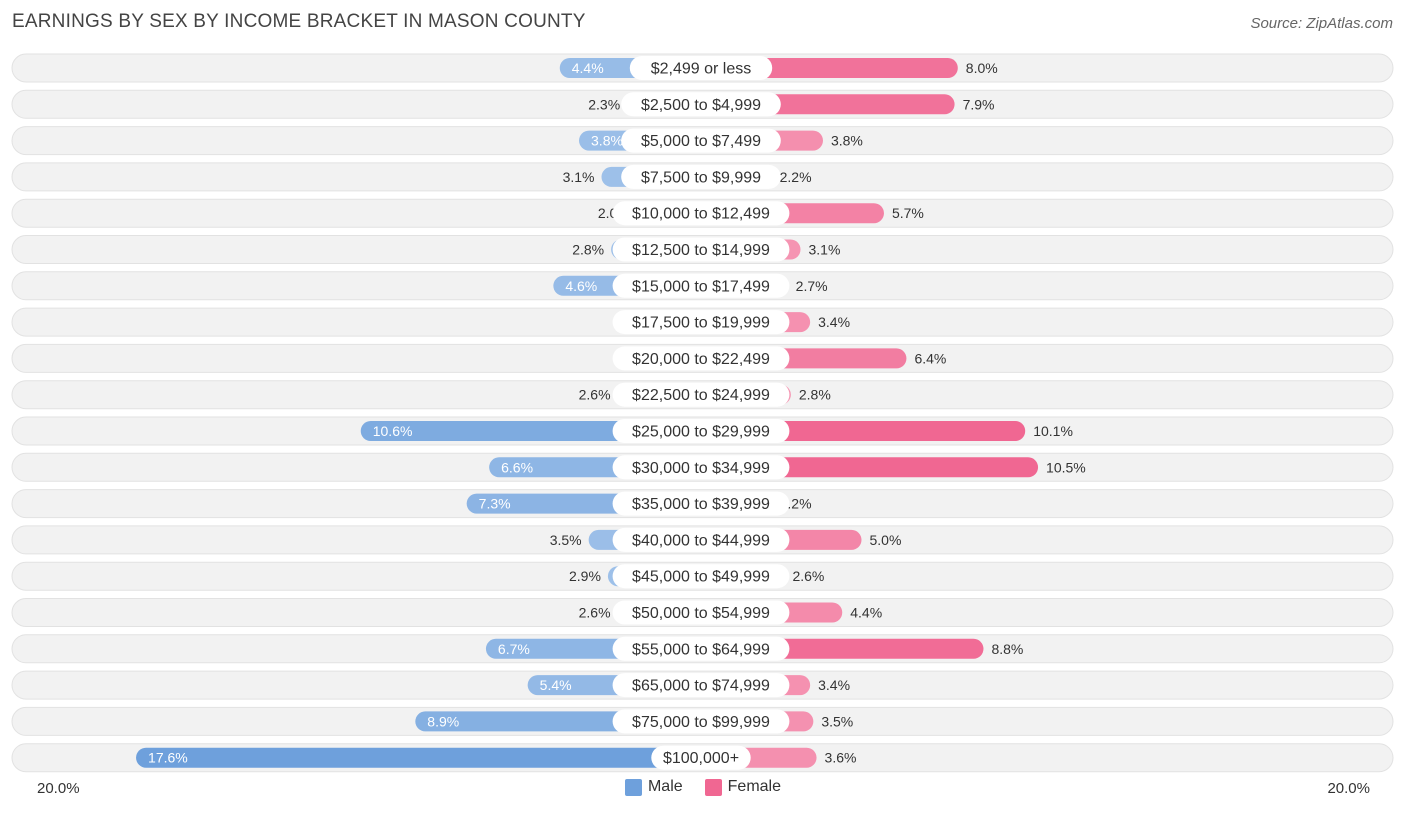 This screenshot has height=813, width=1406. I want to click on category-label: $2,499 or less, so click(701, 69).